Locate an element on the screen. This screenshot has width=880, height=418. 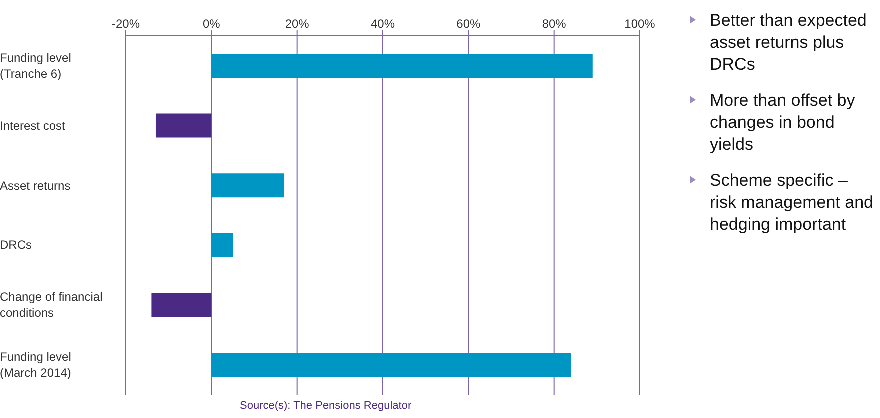
x-tick-label: 0% is located at coordinates (211, 24).